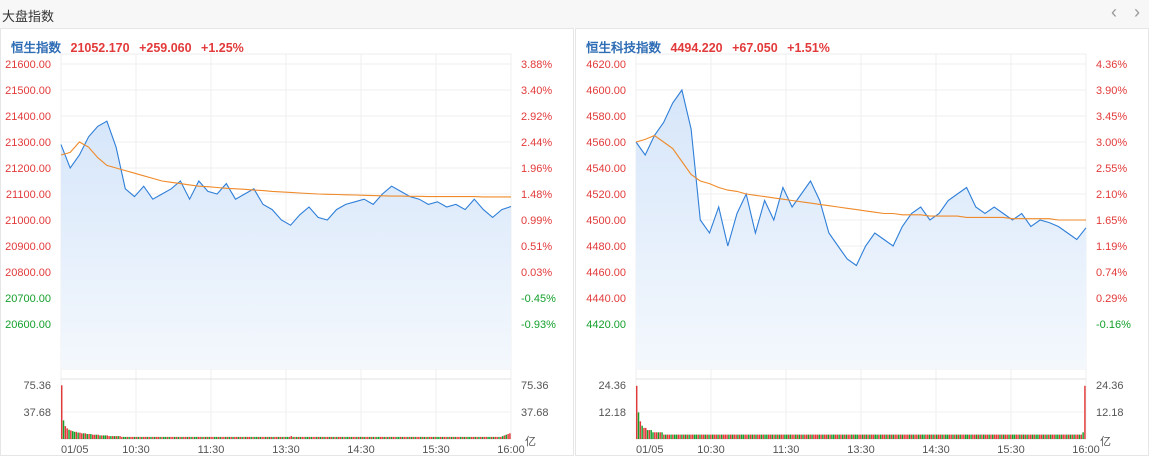 The width and height of the screenshot is (1149, 457). Describe the element at coordinates (612, 386) in the screenshot. I see `volume-tick-label: 24.36` at that location.